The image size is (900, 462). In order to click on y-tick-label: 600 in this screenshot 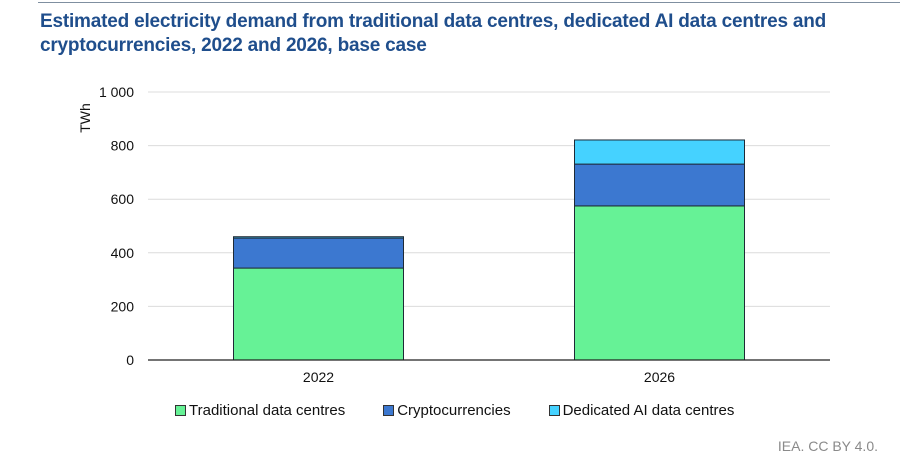, I will do `click(123, 199)`.